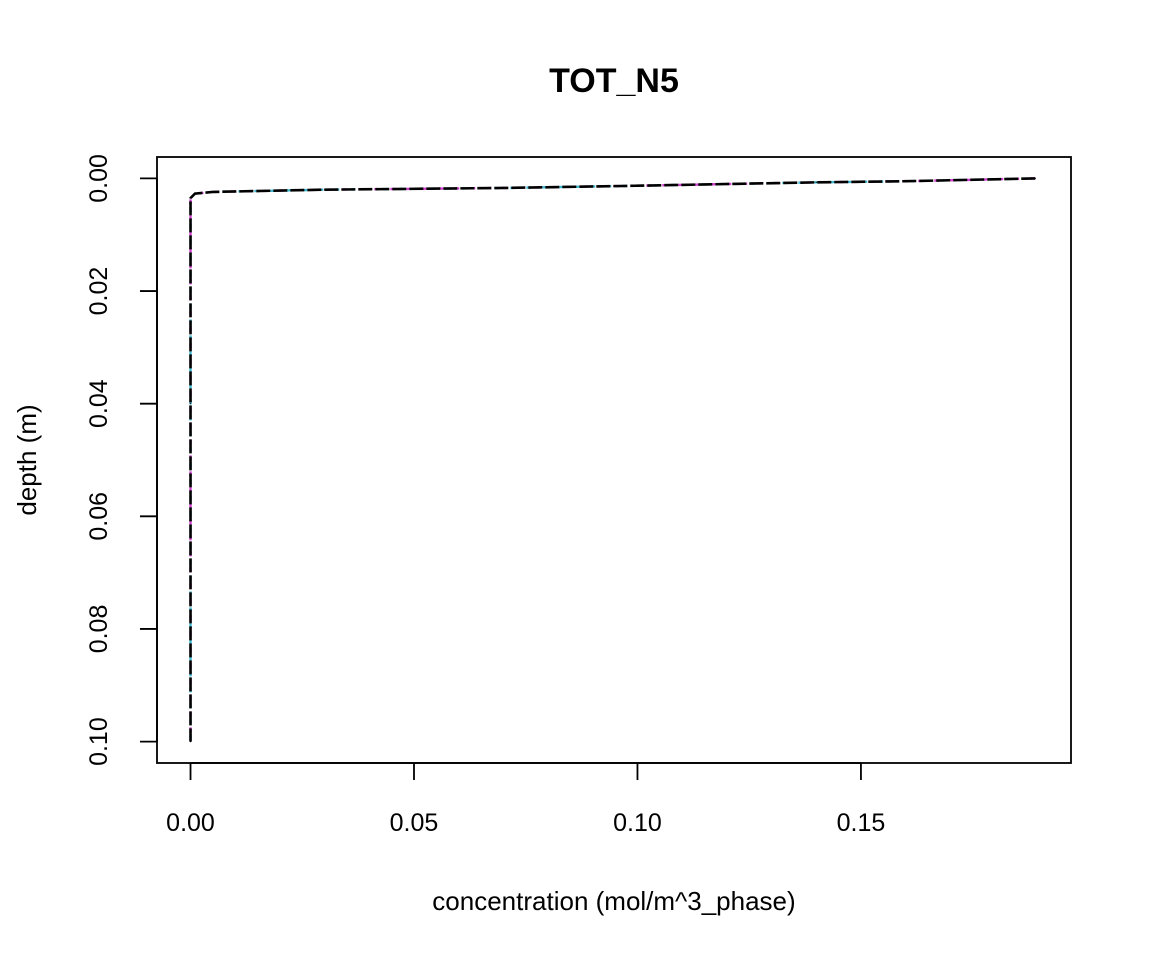  I want to click on x-tick-label: 0.05, so click(414, 823).